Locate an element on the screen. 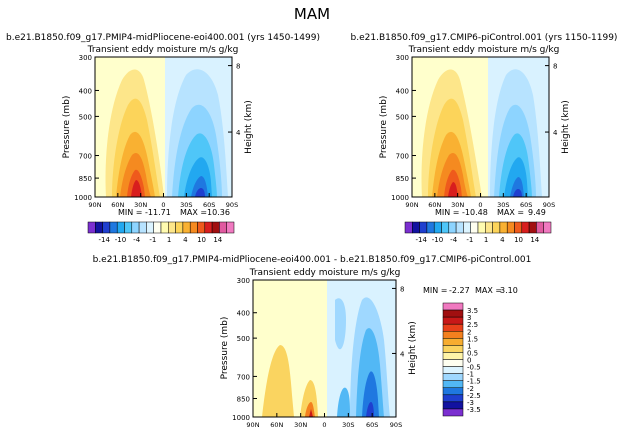 The height and width of the screenshot is (435, 624). panel-pliocene-min-label: MIN = is located at coordinates (130, 212).